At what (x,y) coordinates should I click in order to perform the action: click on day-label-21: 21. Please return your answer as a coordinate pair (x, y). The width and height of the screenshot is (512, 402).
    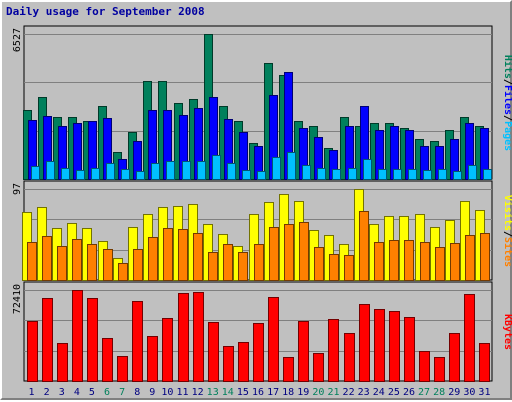
    Looking at the image, I should click on (333, 392).